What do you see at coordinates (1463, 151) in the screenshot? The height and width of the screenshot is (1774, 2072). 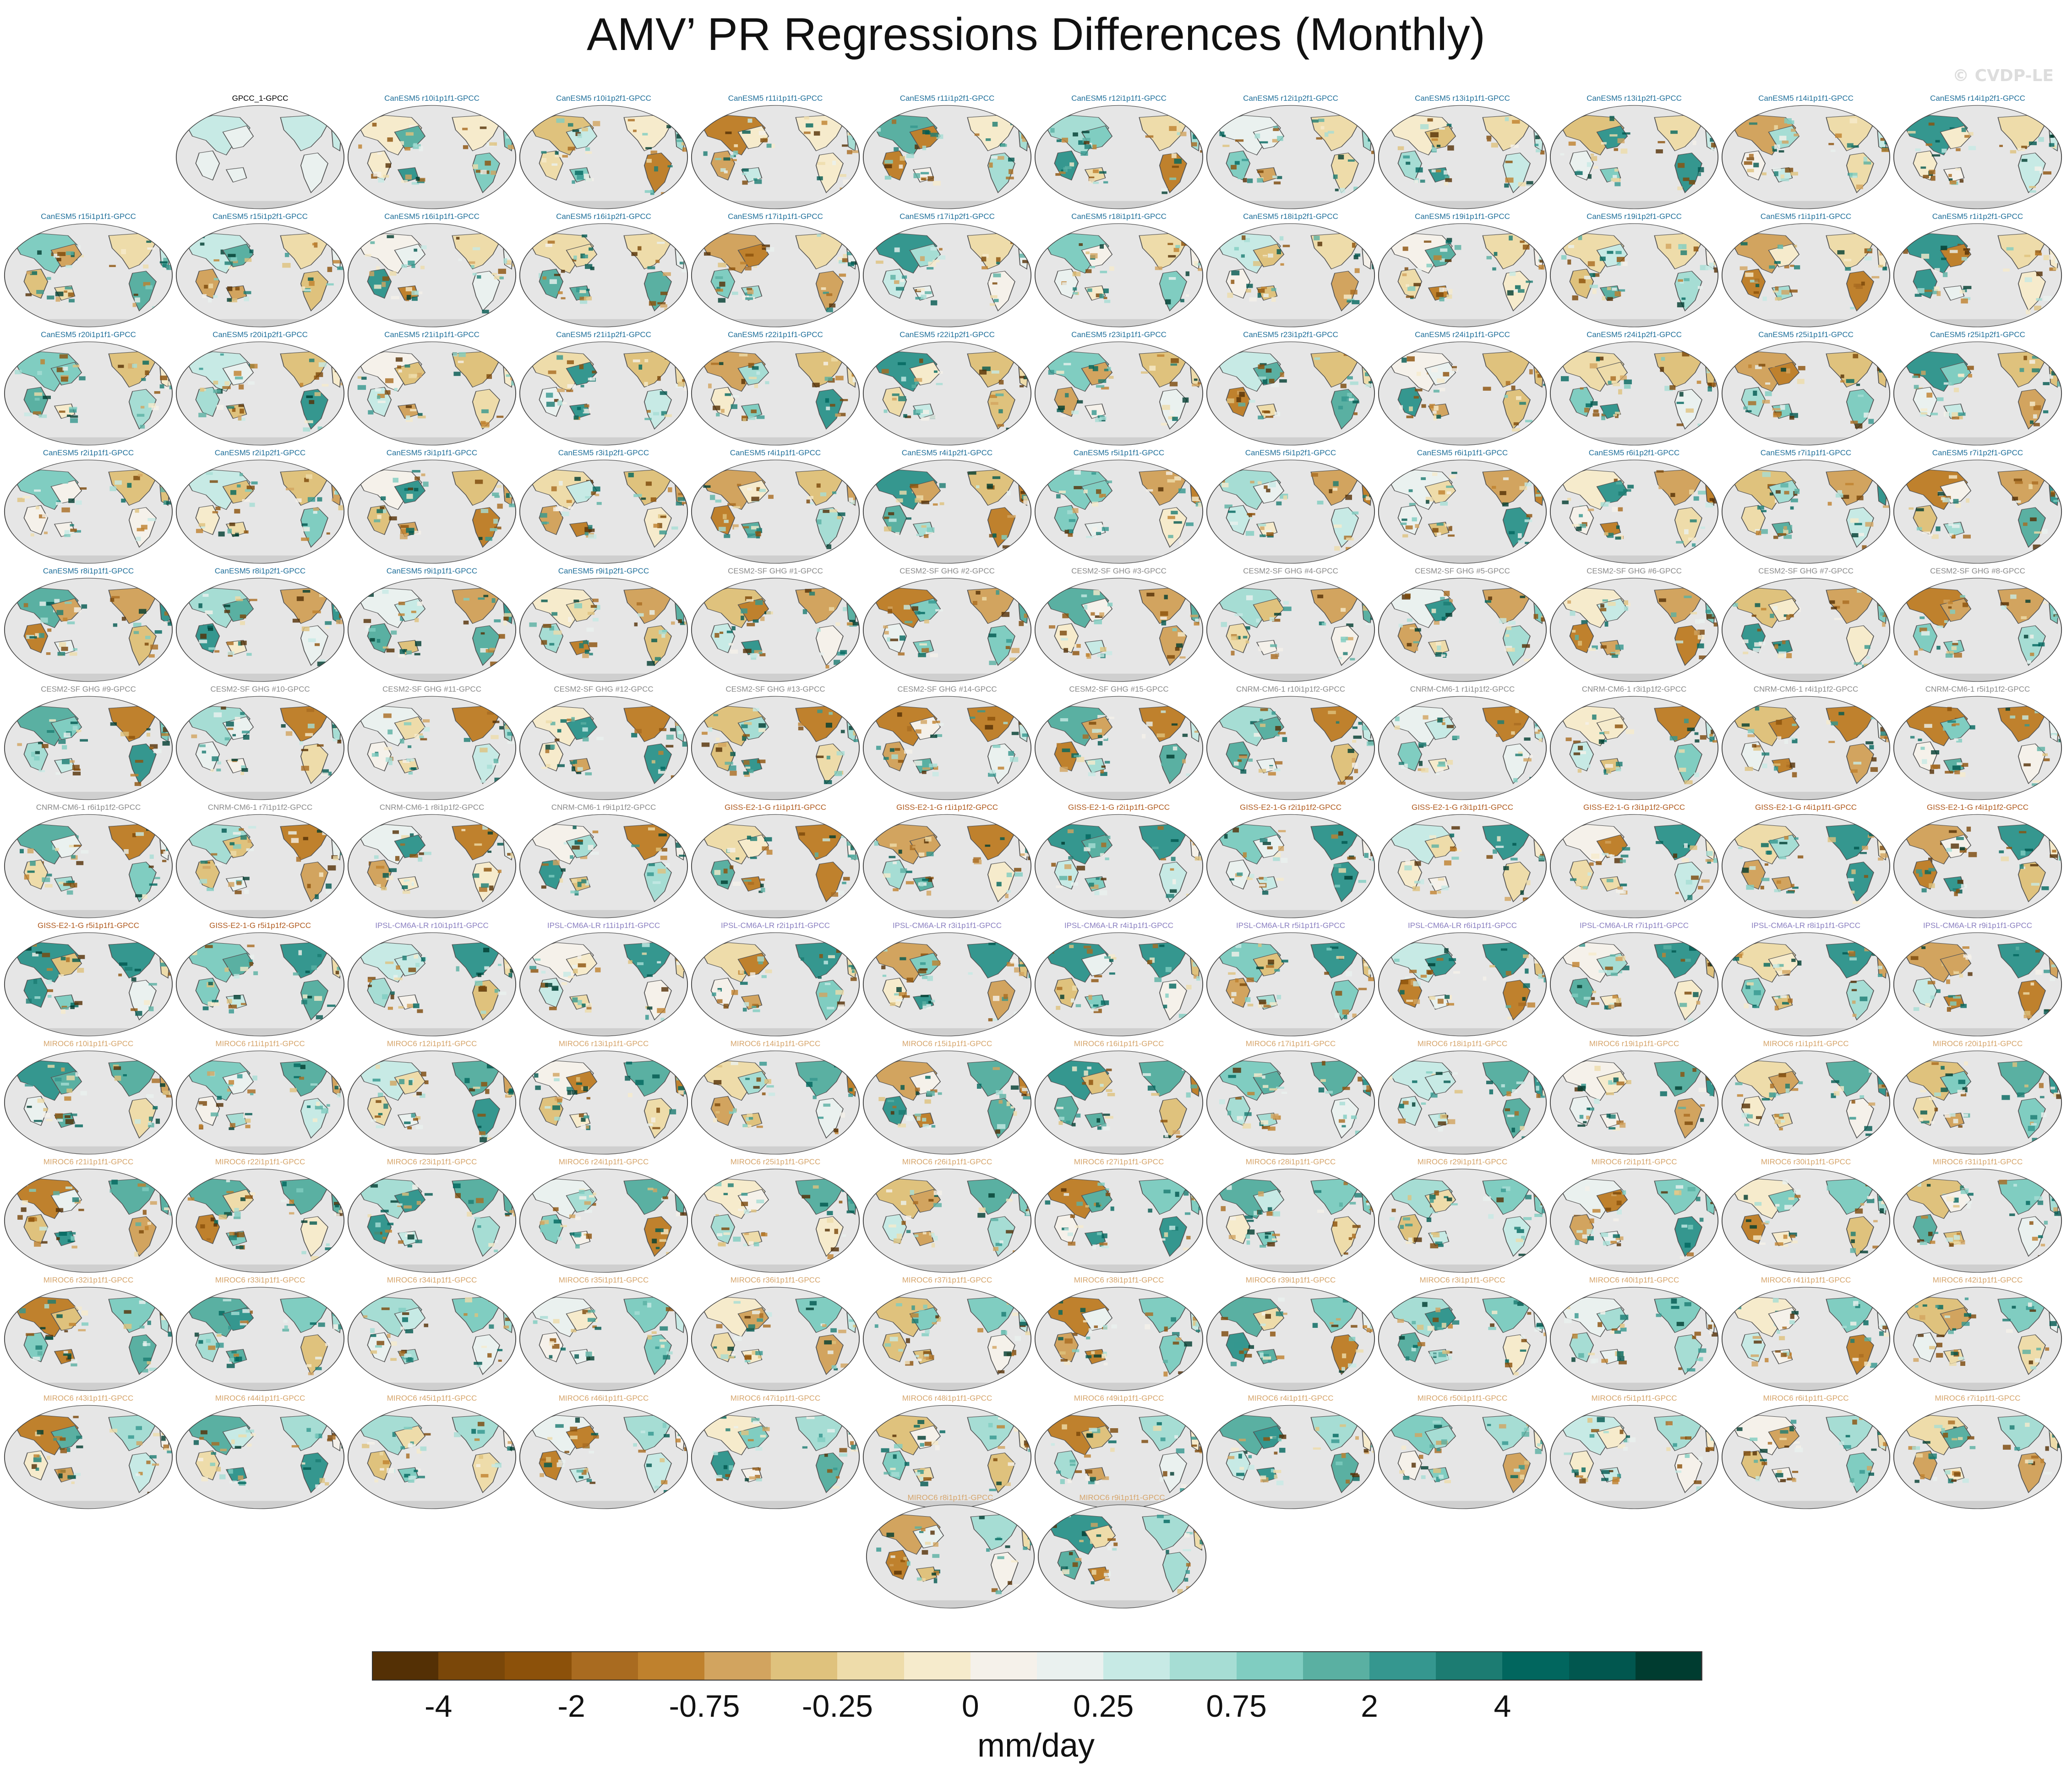 I see `map-panel: CanESM5 r13i1p1f1-GPCC` at bounding box center [1463, 151].